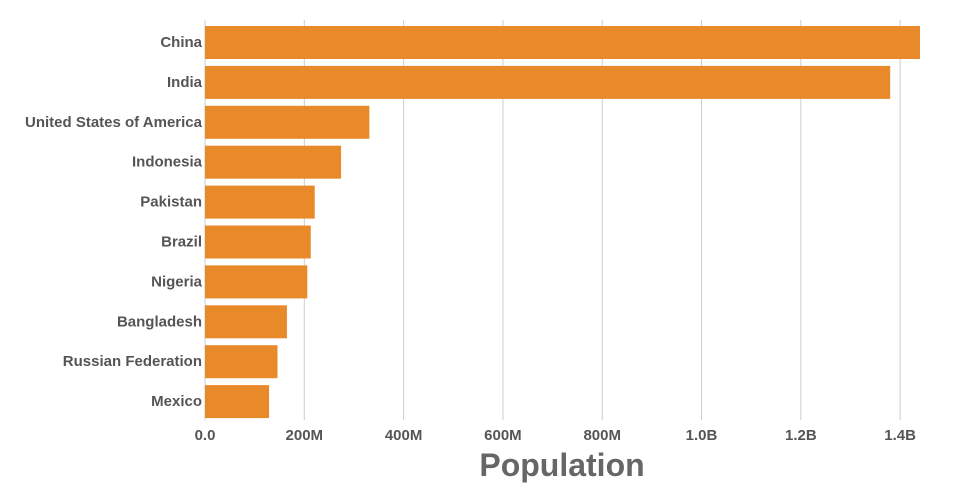  I want to click on category-label: Nigeria, so click(177, 281).